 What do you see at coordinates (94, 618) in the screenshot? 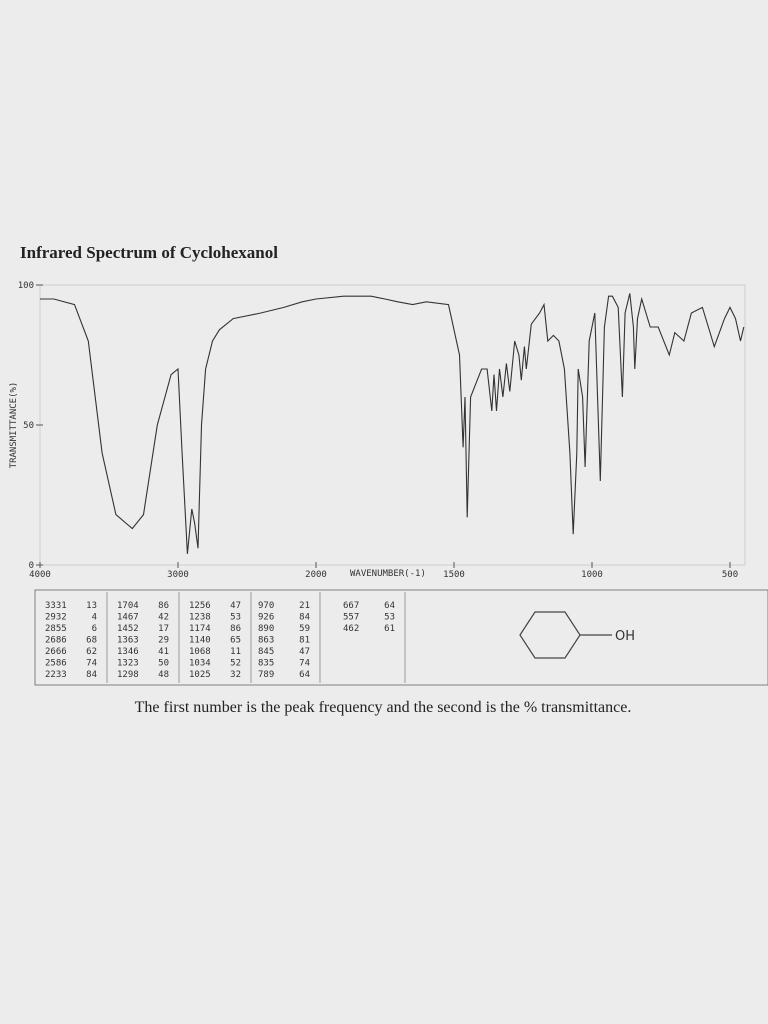
I see `peak-transmittance: 4` at bounding box center [94, 618].